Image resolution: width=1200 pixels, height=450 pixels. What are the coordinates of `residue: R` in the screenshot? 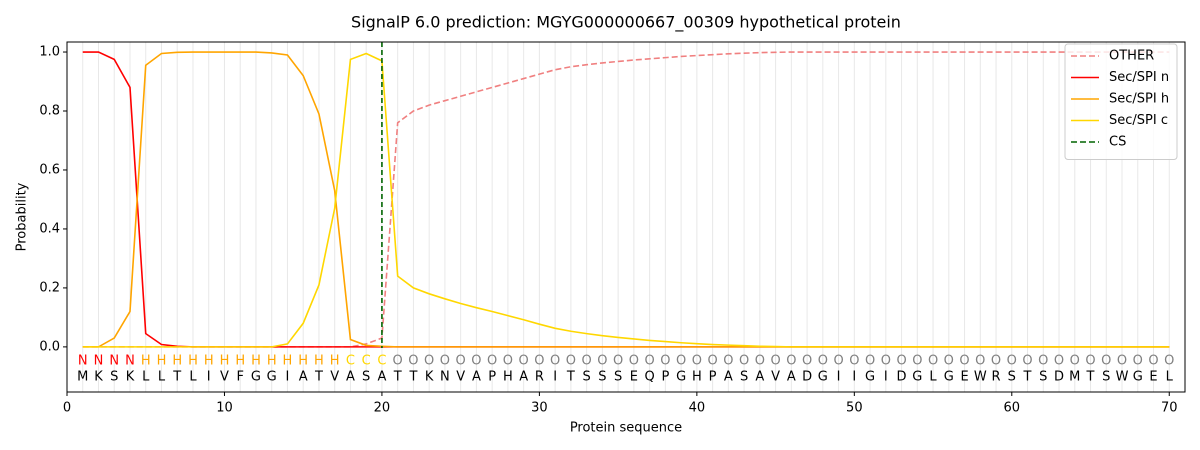 It's located at (539, 377).